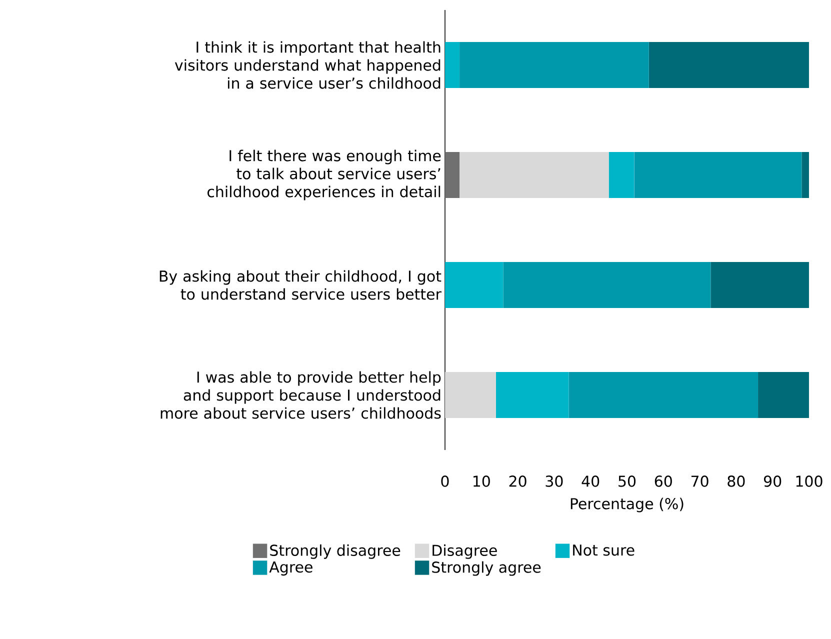 The width and height of the screenshot is (831, 639). I want to click on x-axis-title: Percentage (%), so click(627, 505).